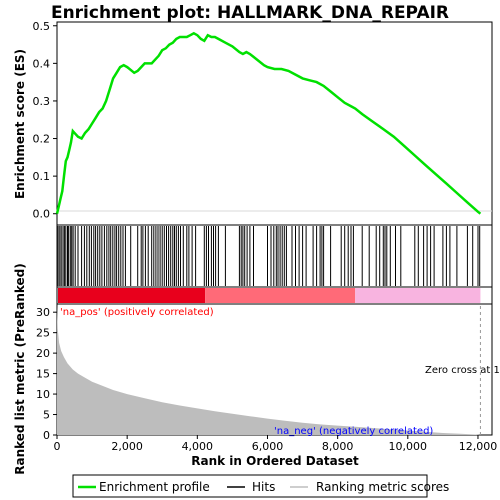 The width and height of the screenshot is (500, 500). What do you see at coordinates (478, 446) in the screenshot?
I see `x-tick-label: 12,000` at bounding box center [478, 446].